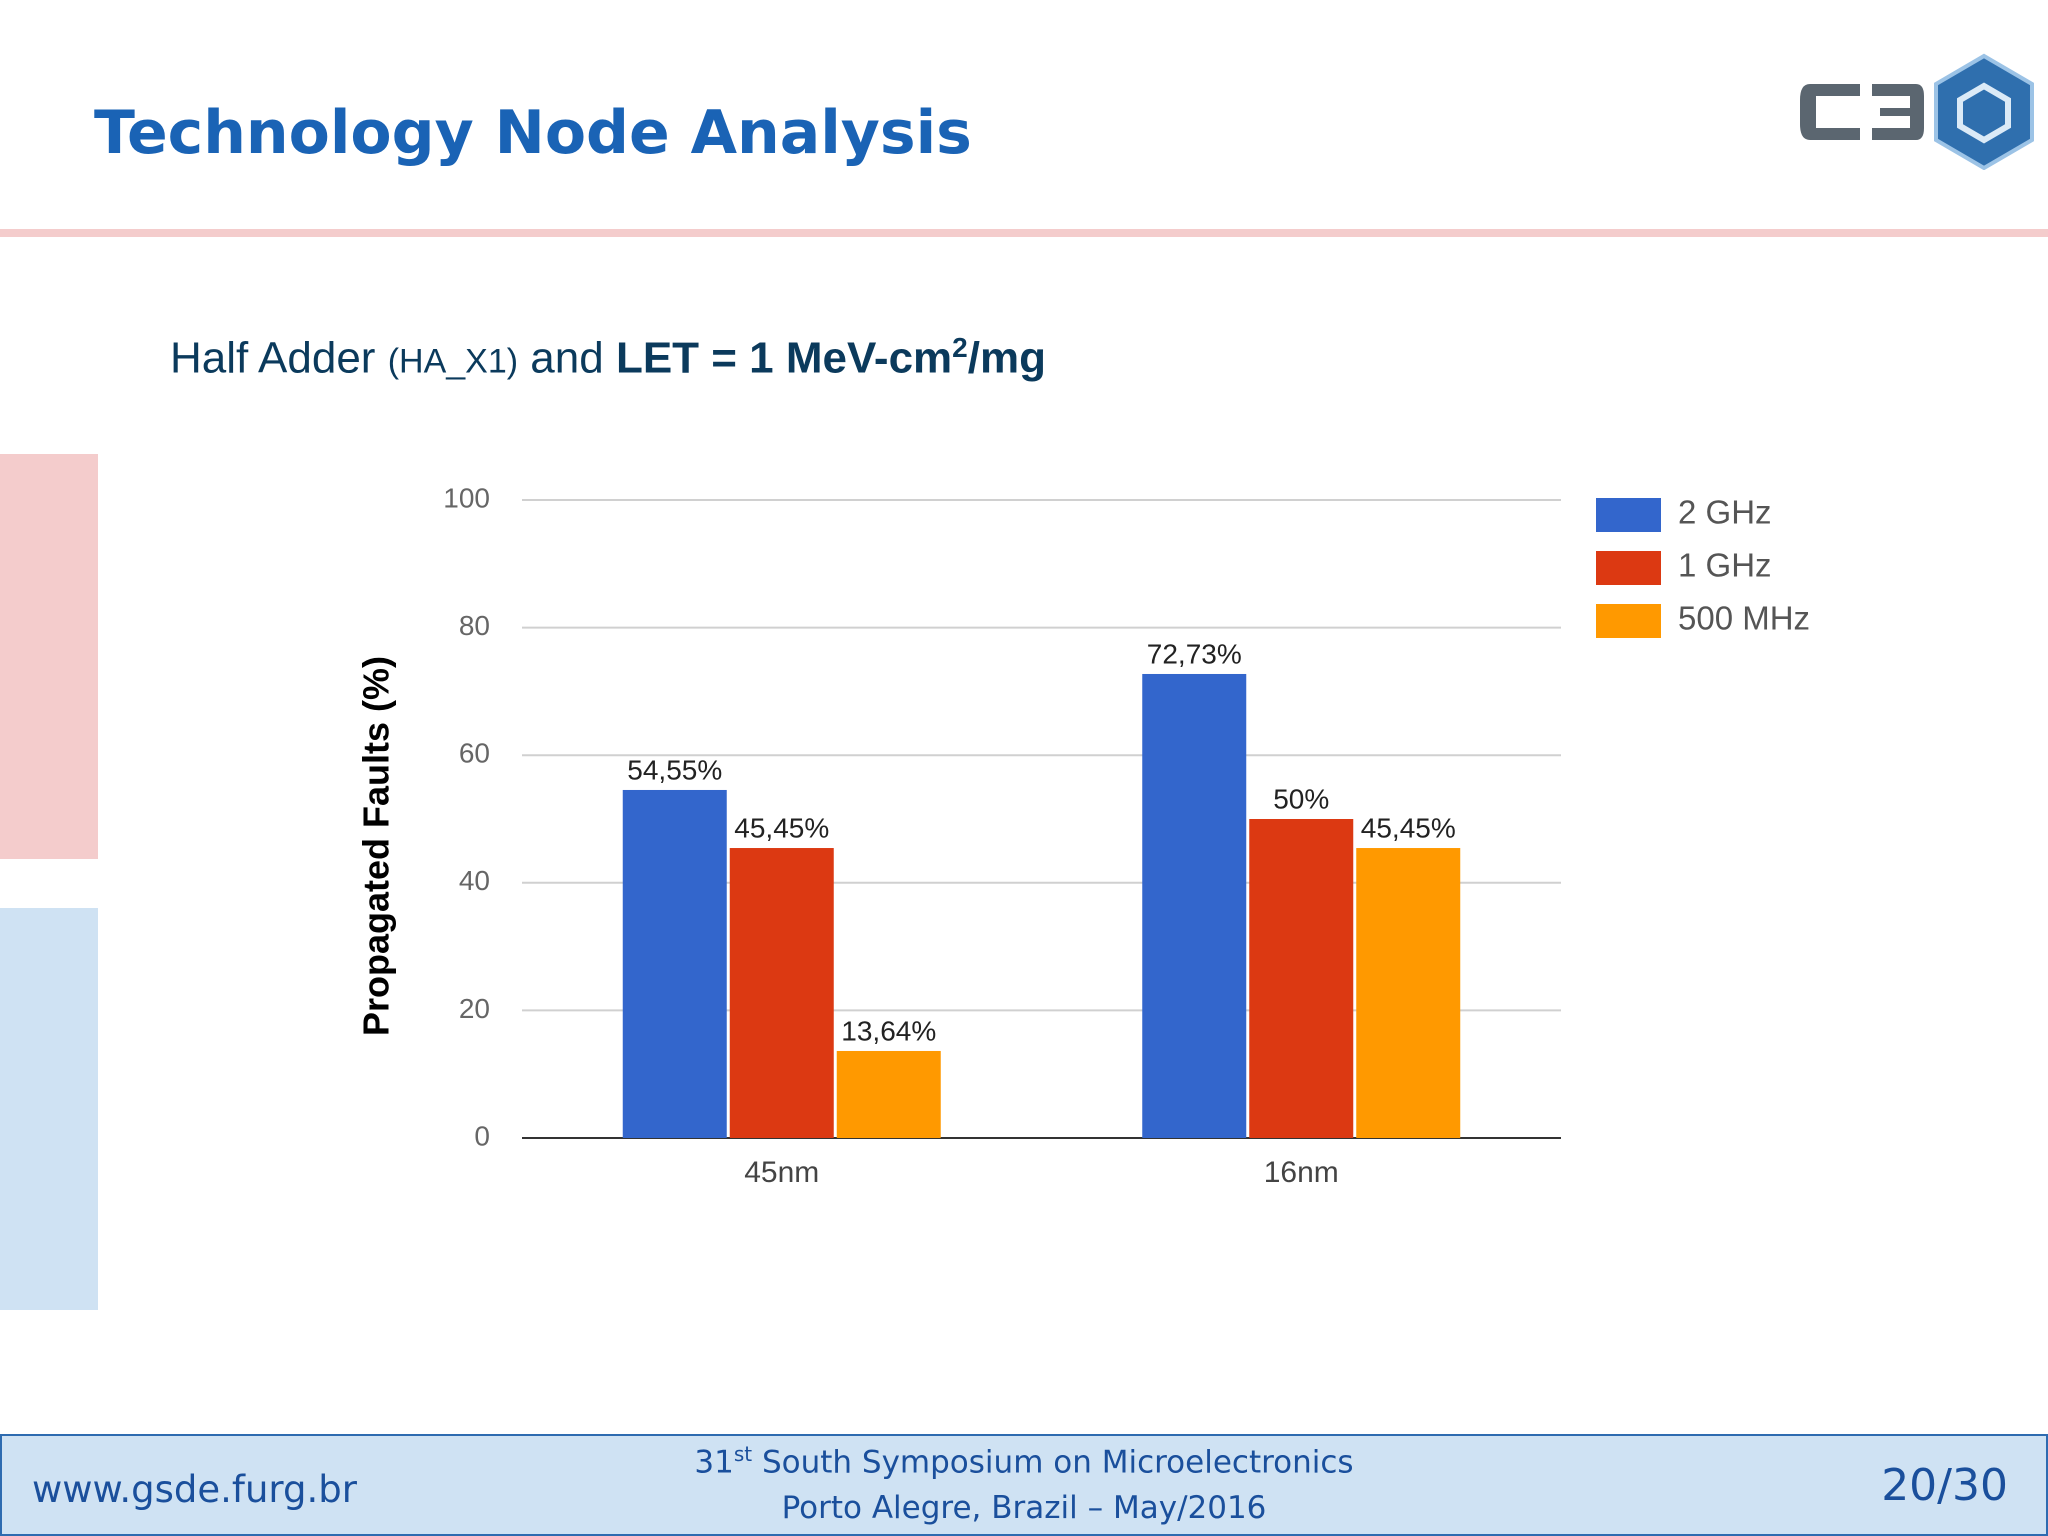 The height and width of the screenshot is (1536, 2048). I want to click on title-rule, so click(1024, 233).